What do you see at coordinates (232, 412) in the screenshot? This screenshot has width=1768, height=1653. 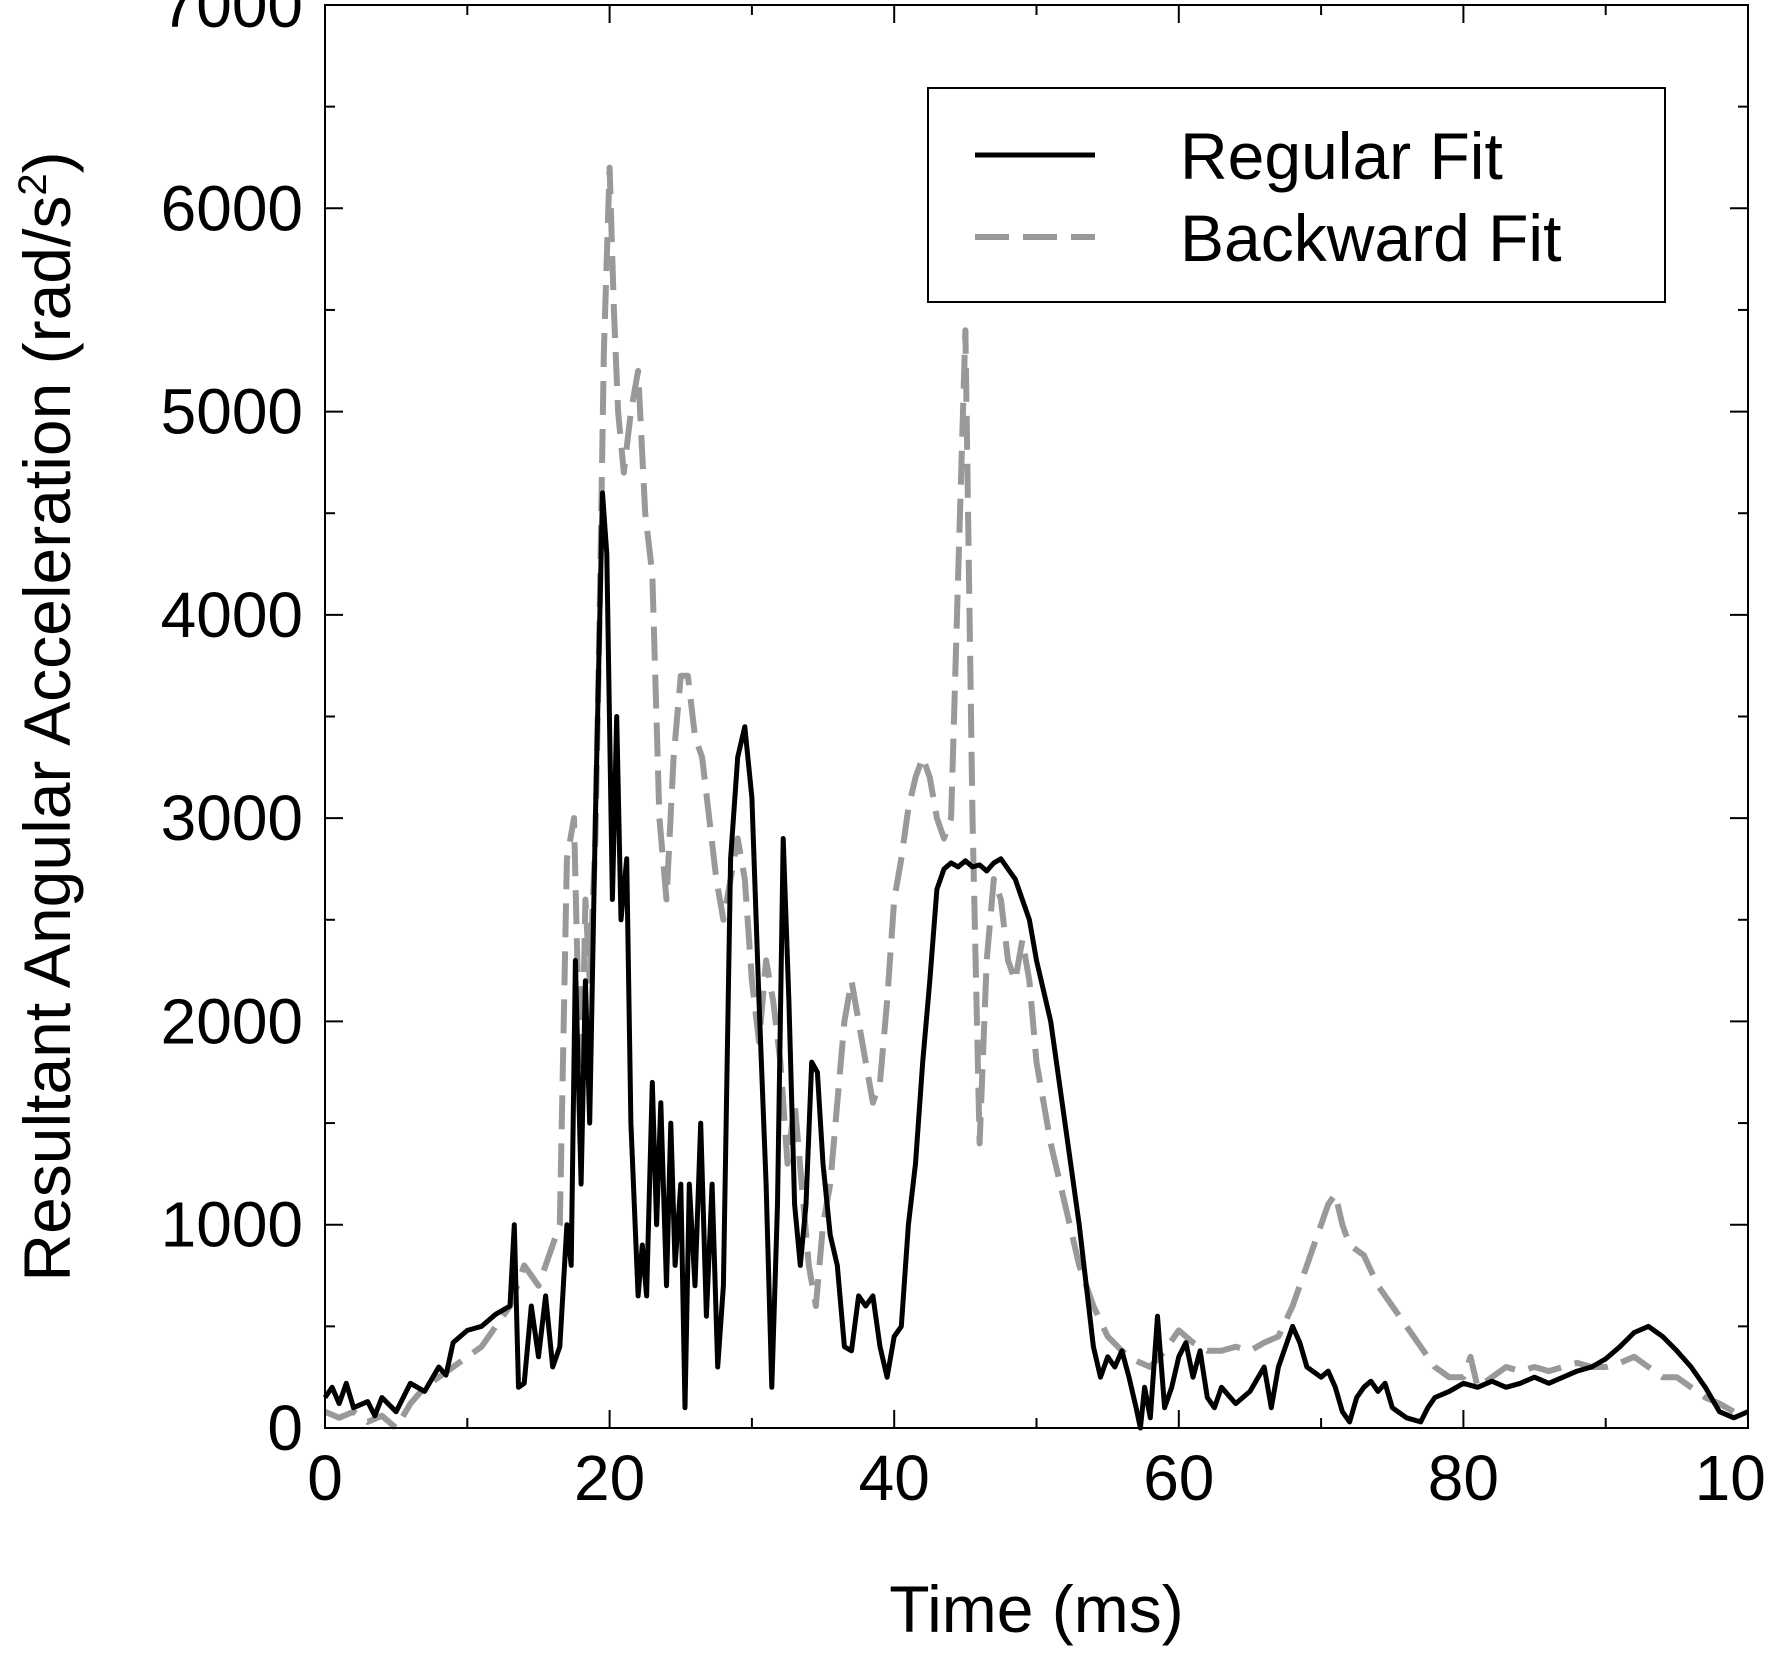 I see `y-tick-label: 5000` at bounding box center [232, 412].